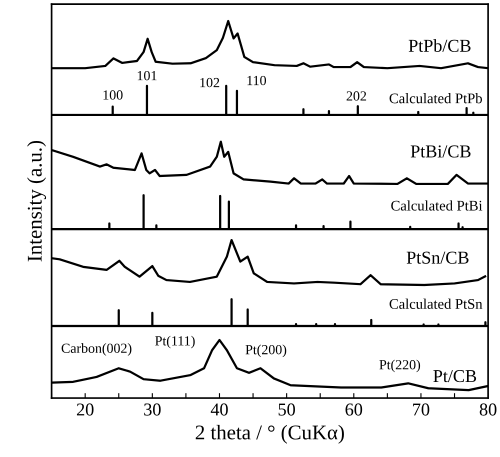  What do you see at coordinates (210, 83) in the screenshot?
I see `annotation: 102` at bounding box center [210, 83].